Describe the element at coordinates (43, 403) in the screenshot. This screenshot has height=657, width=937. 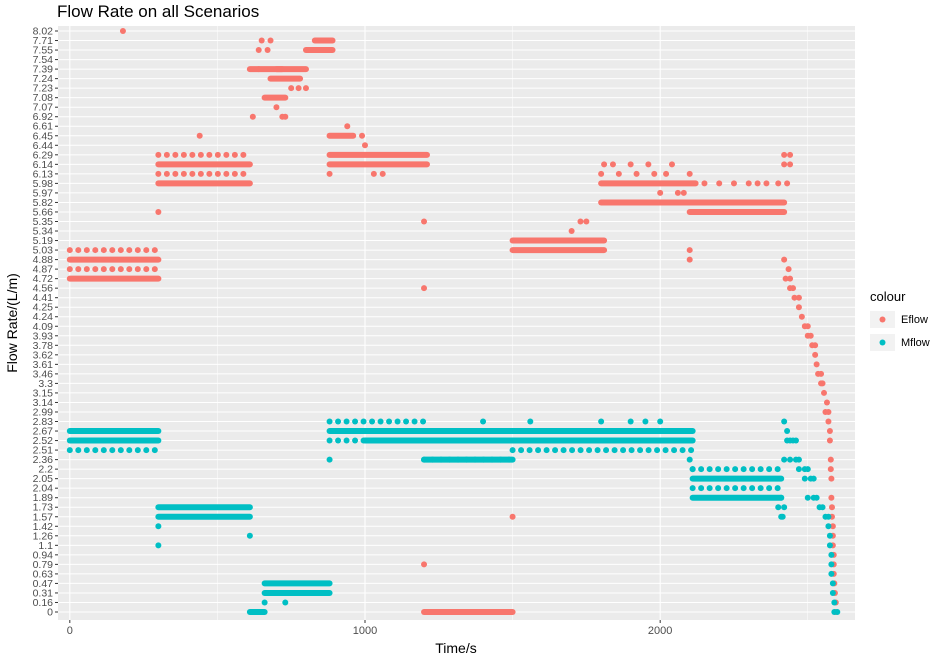
I see `y-tick-label: 3.14` at that location.